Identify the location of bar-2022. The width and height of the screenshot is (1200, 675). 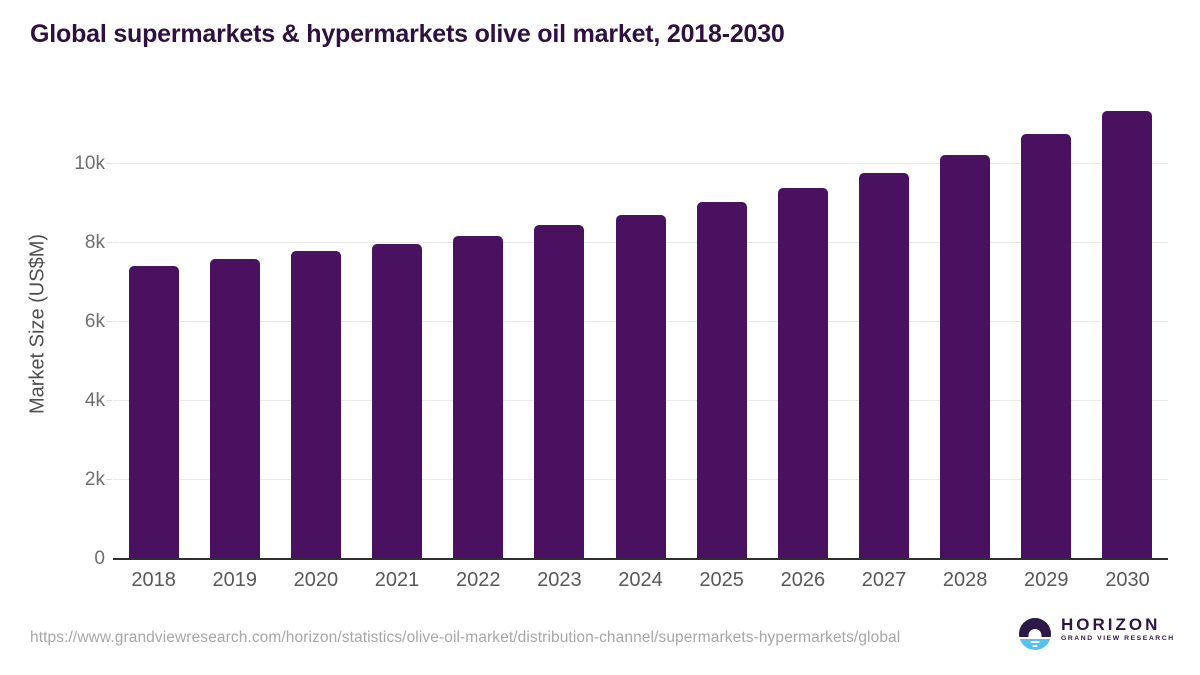
(478, 397).